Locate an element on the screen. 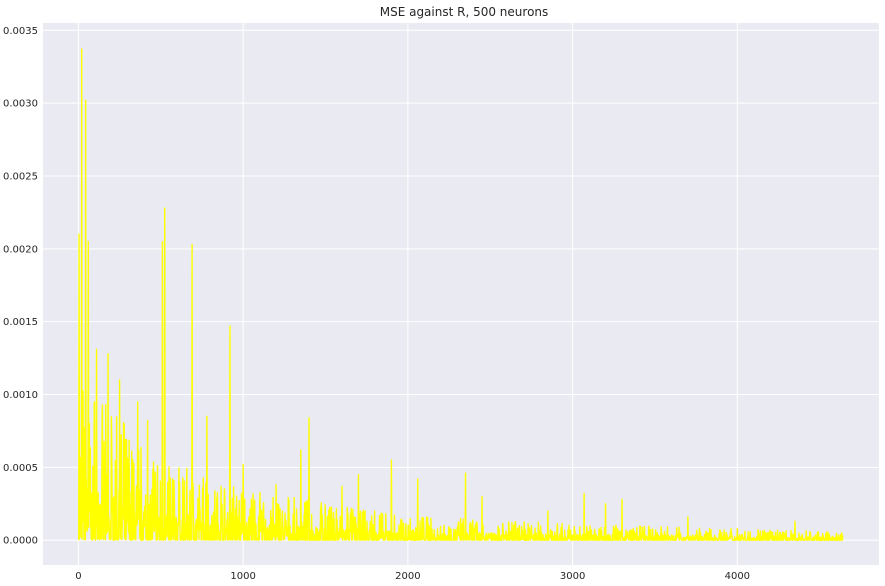  y-tick-label: 0.0015 is located at coordinates (20, 322).